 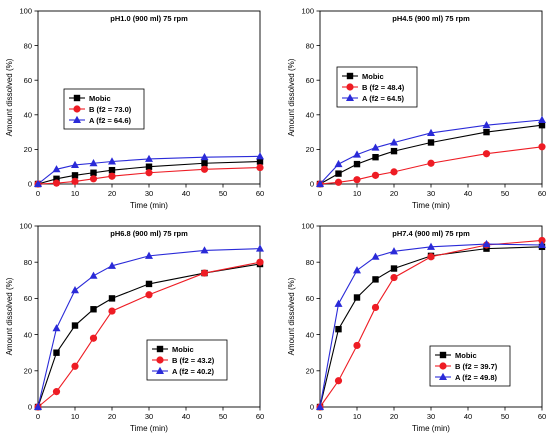 What do you see at coordinates (30, 407) in the screenshot?
I see `y-tick-label: 0` at bounding box center [30, 407].